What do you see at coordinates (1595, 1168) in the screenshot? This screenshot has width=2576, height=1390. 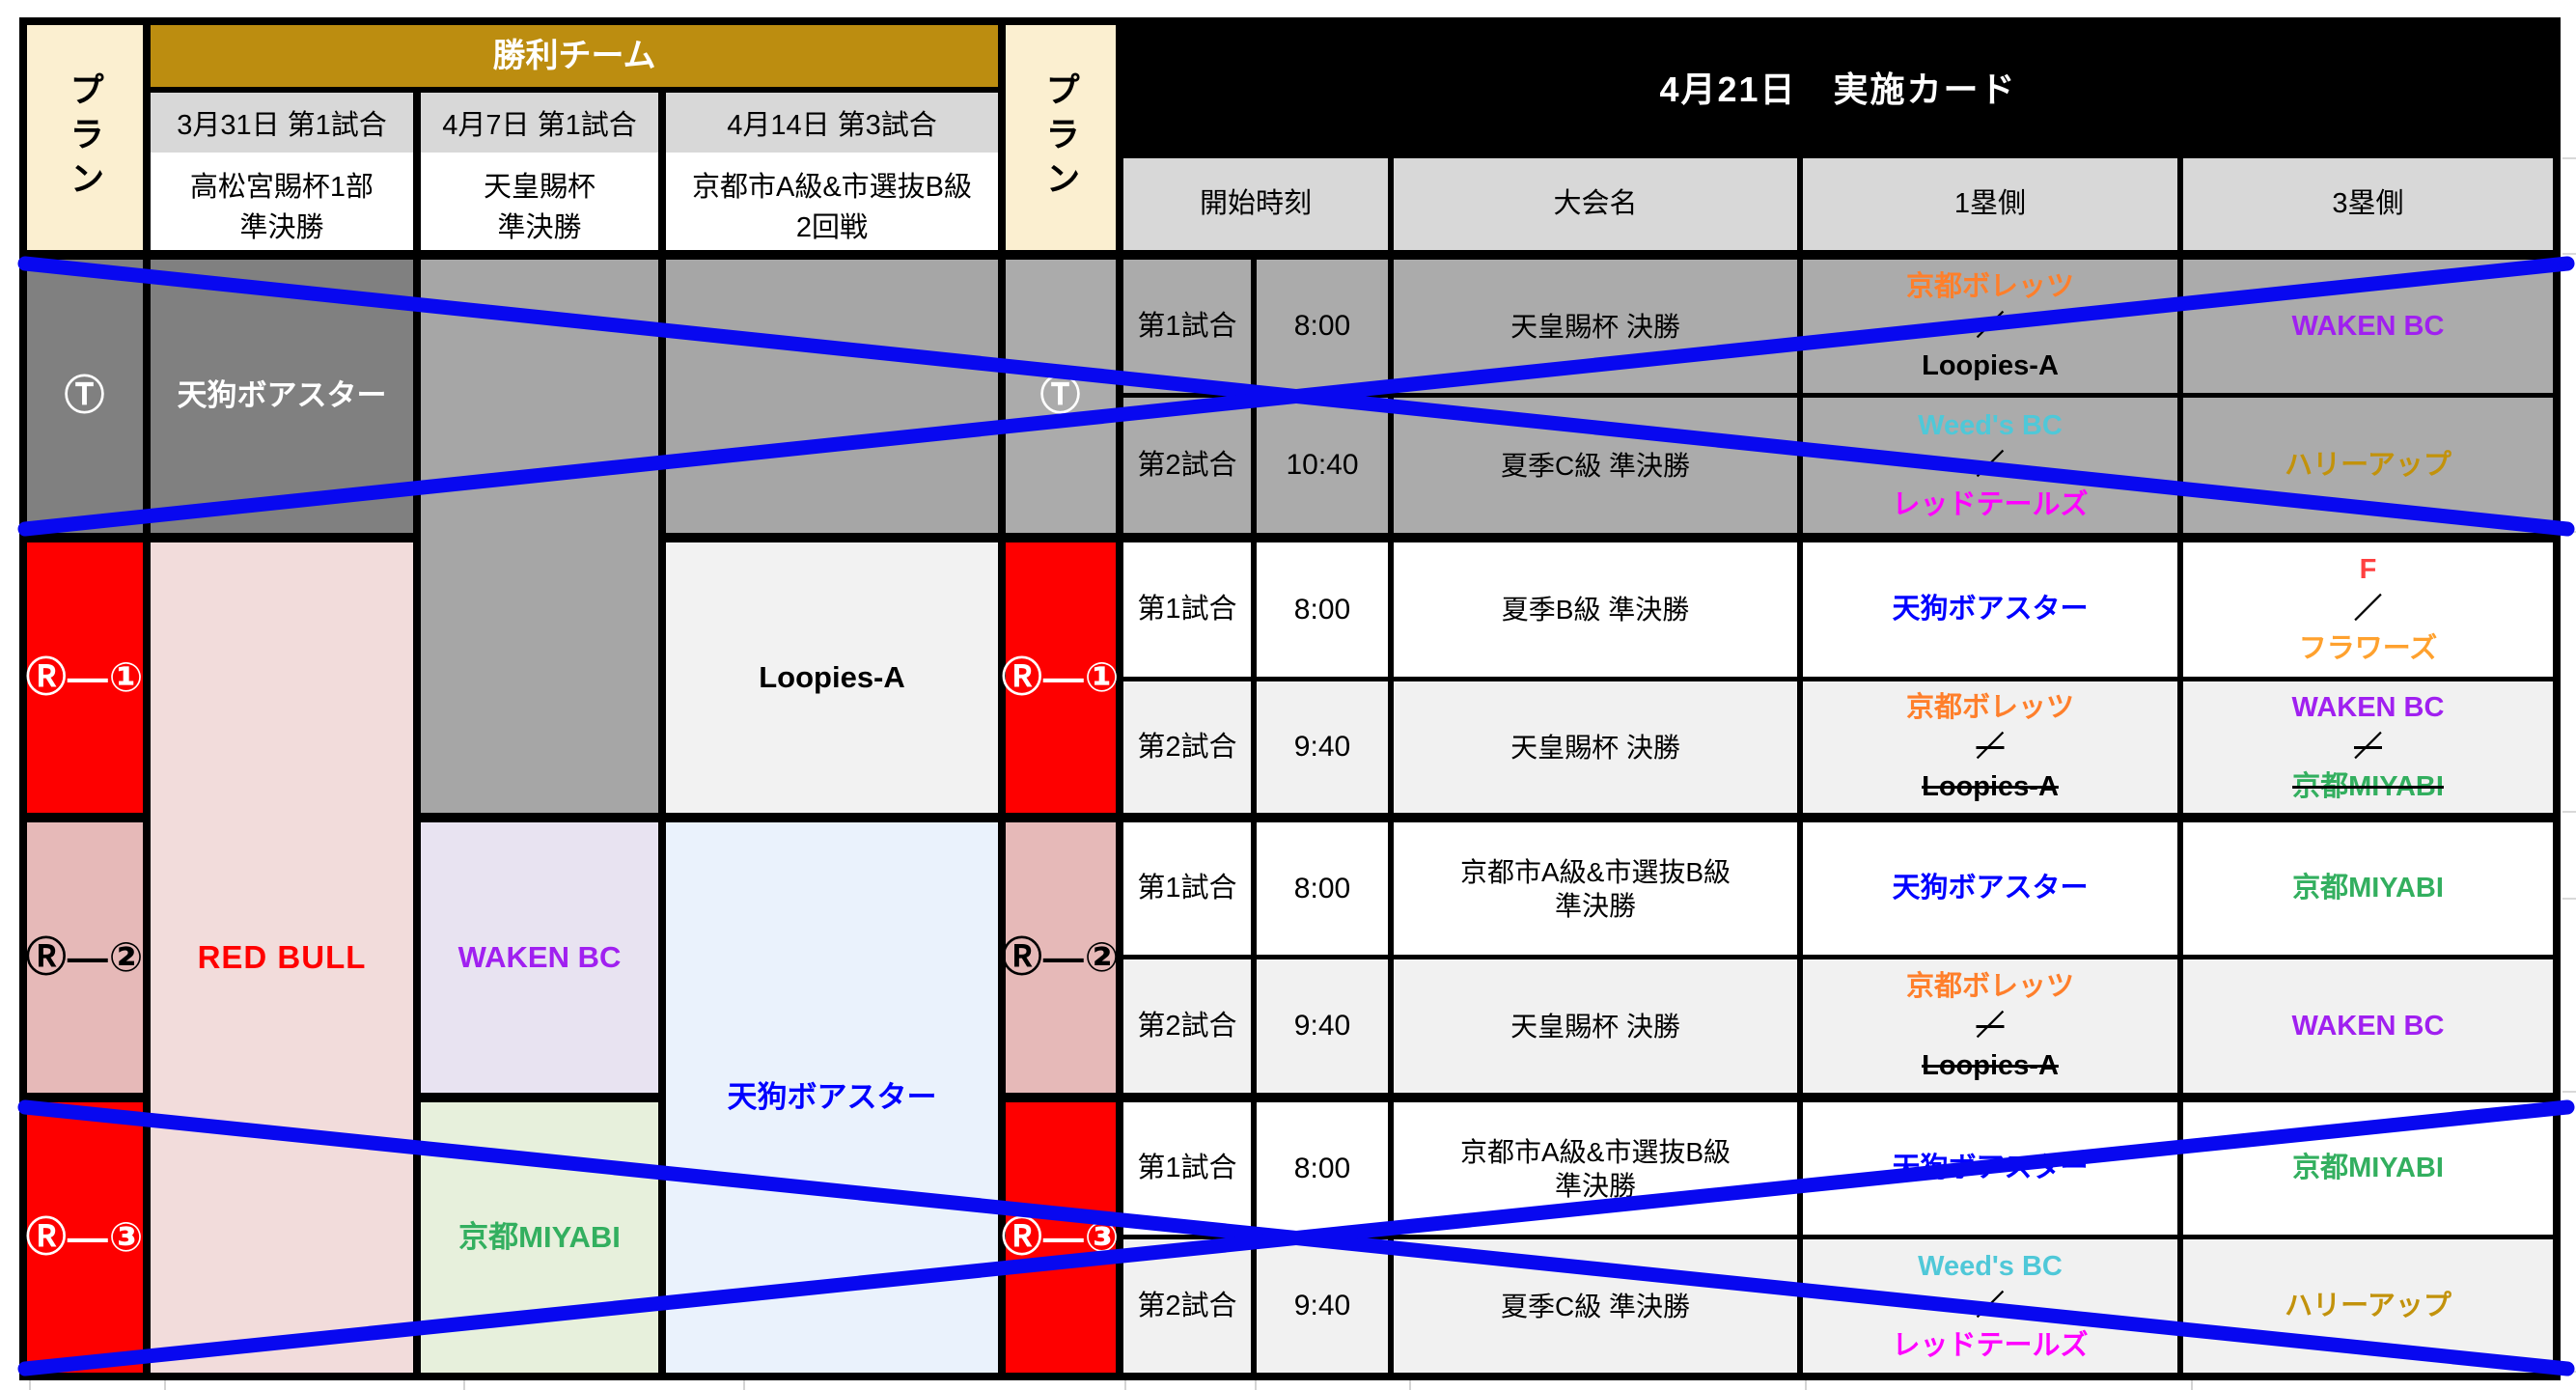 I see `game-tournament: 京都市A級&市選抜B級 準決勝` at bounding box center [1595, 1168].